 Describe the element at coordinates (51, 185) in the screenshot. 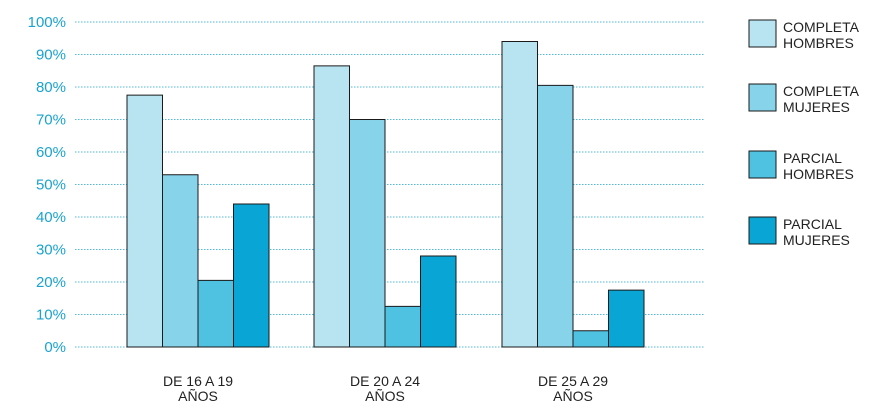

I see `y-tick-label: 50%` at that location.